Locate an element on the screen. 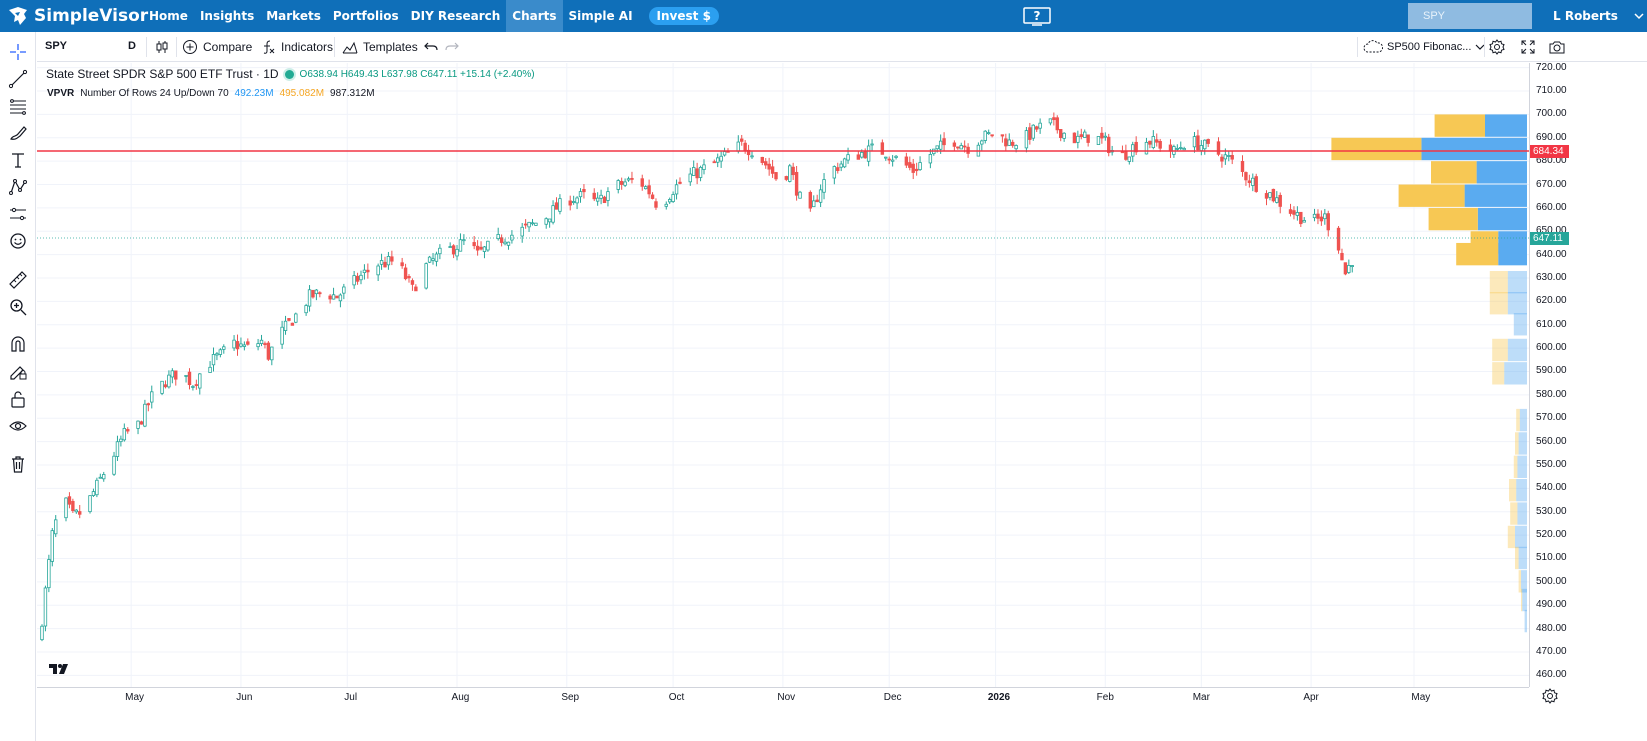 The image size is (1647, 741). eye-icon is located at coordinates (18, 426).